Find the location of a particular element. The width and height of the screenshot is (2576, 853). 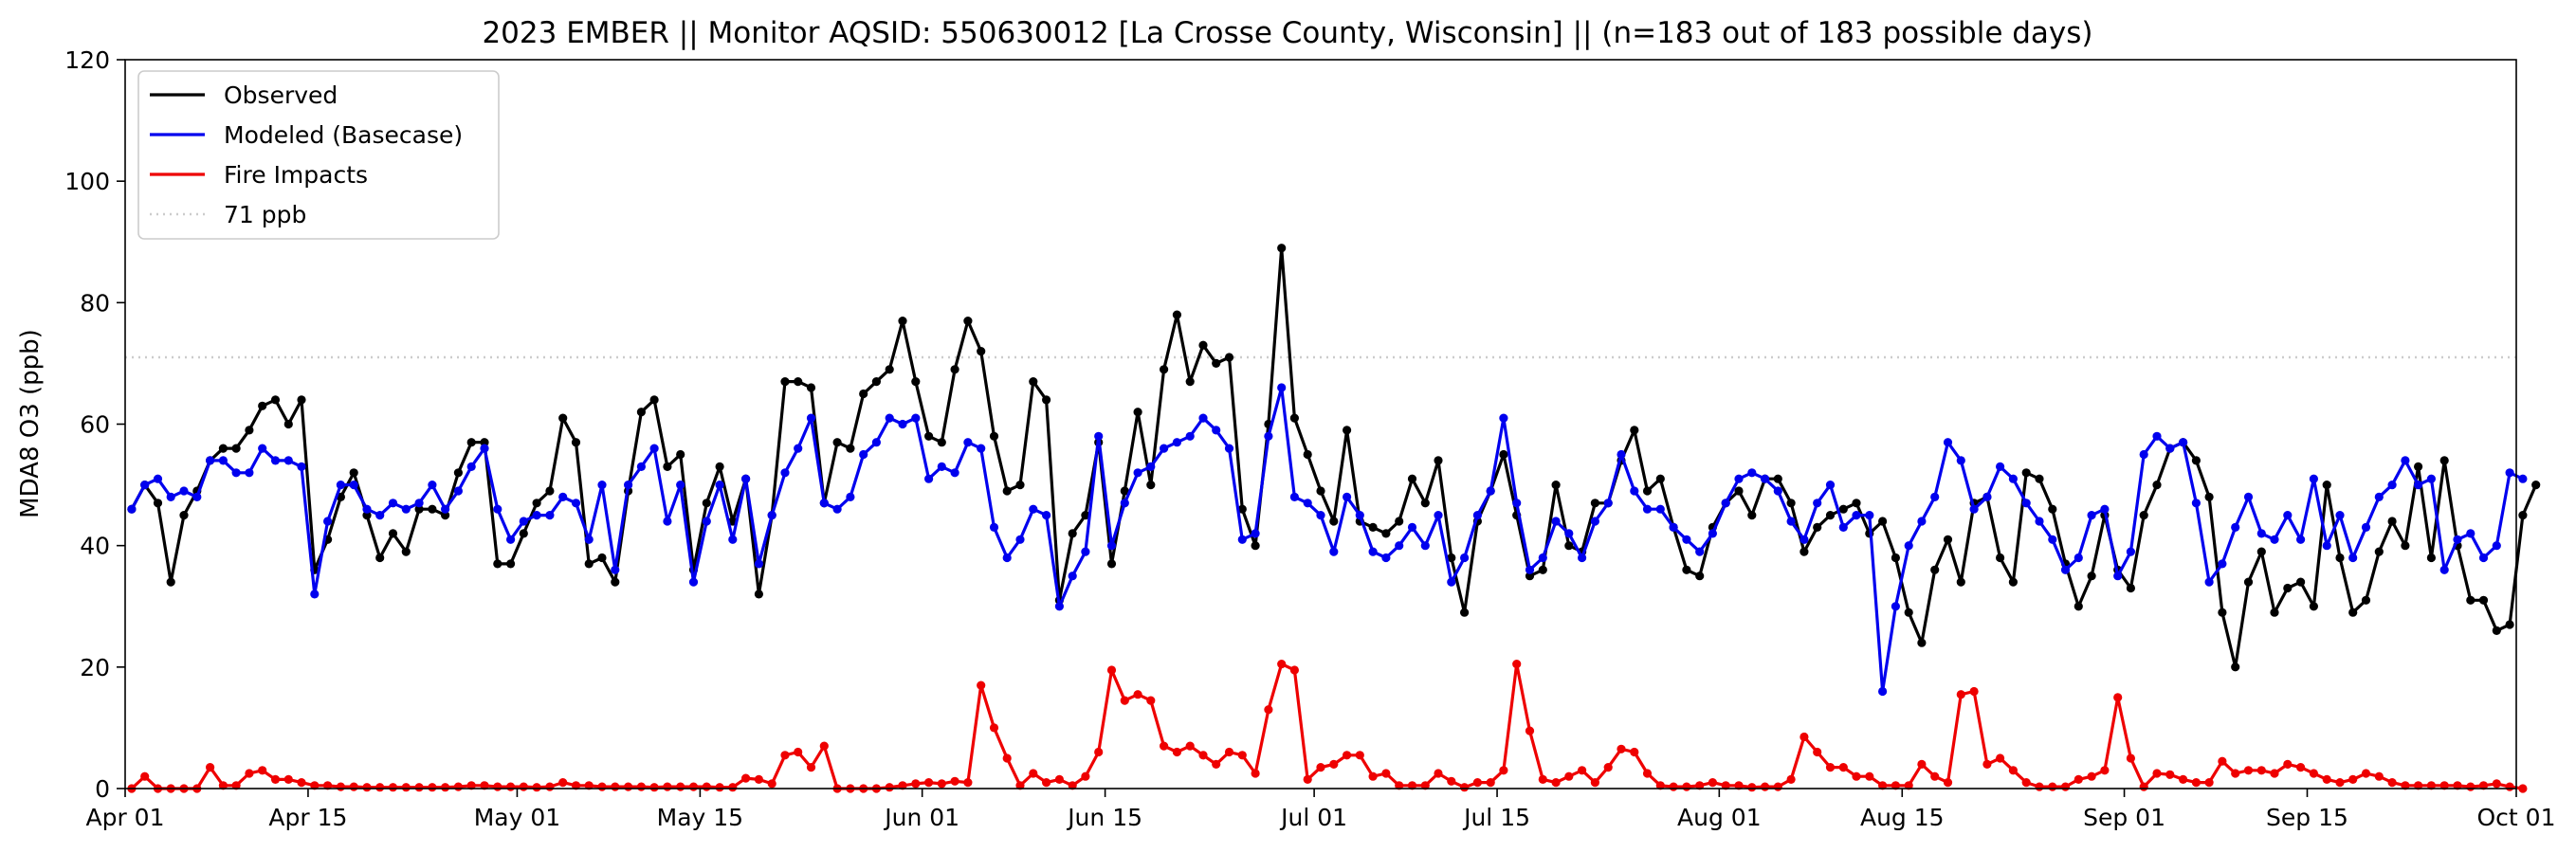

legend-label: 71 ppb is located at coordinates (265, 214).